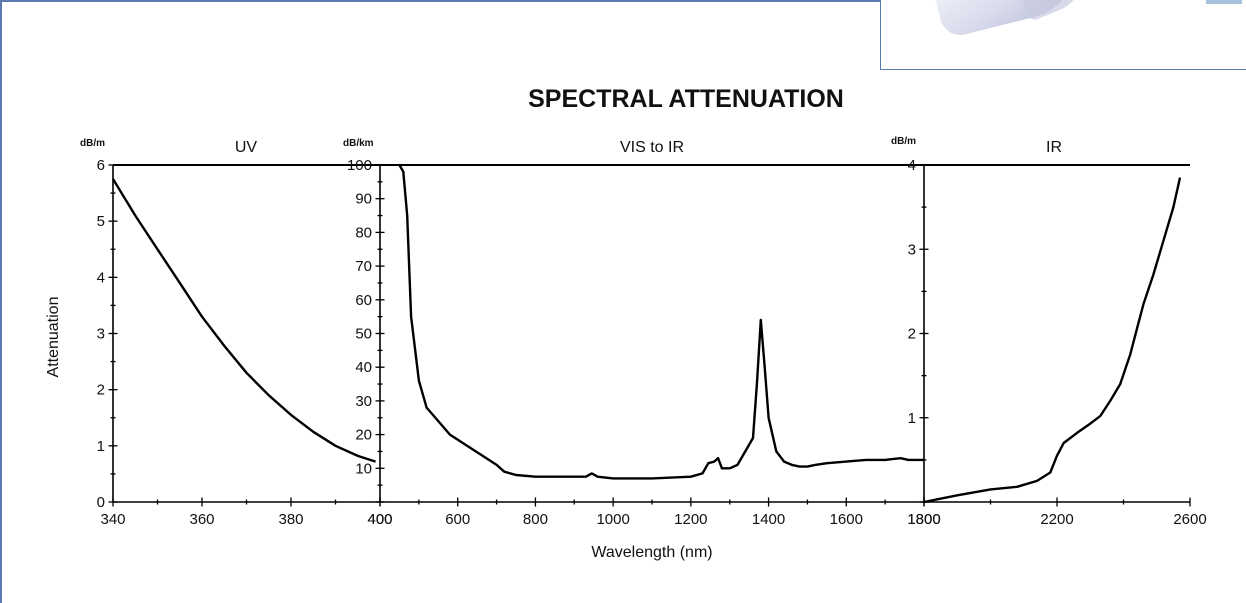  I want to click on panel-title: IR, so click(1054, 147).